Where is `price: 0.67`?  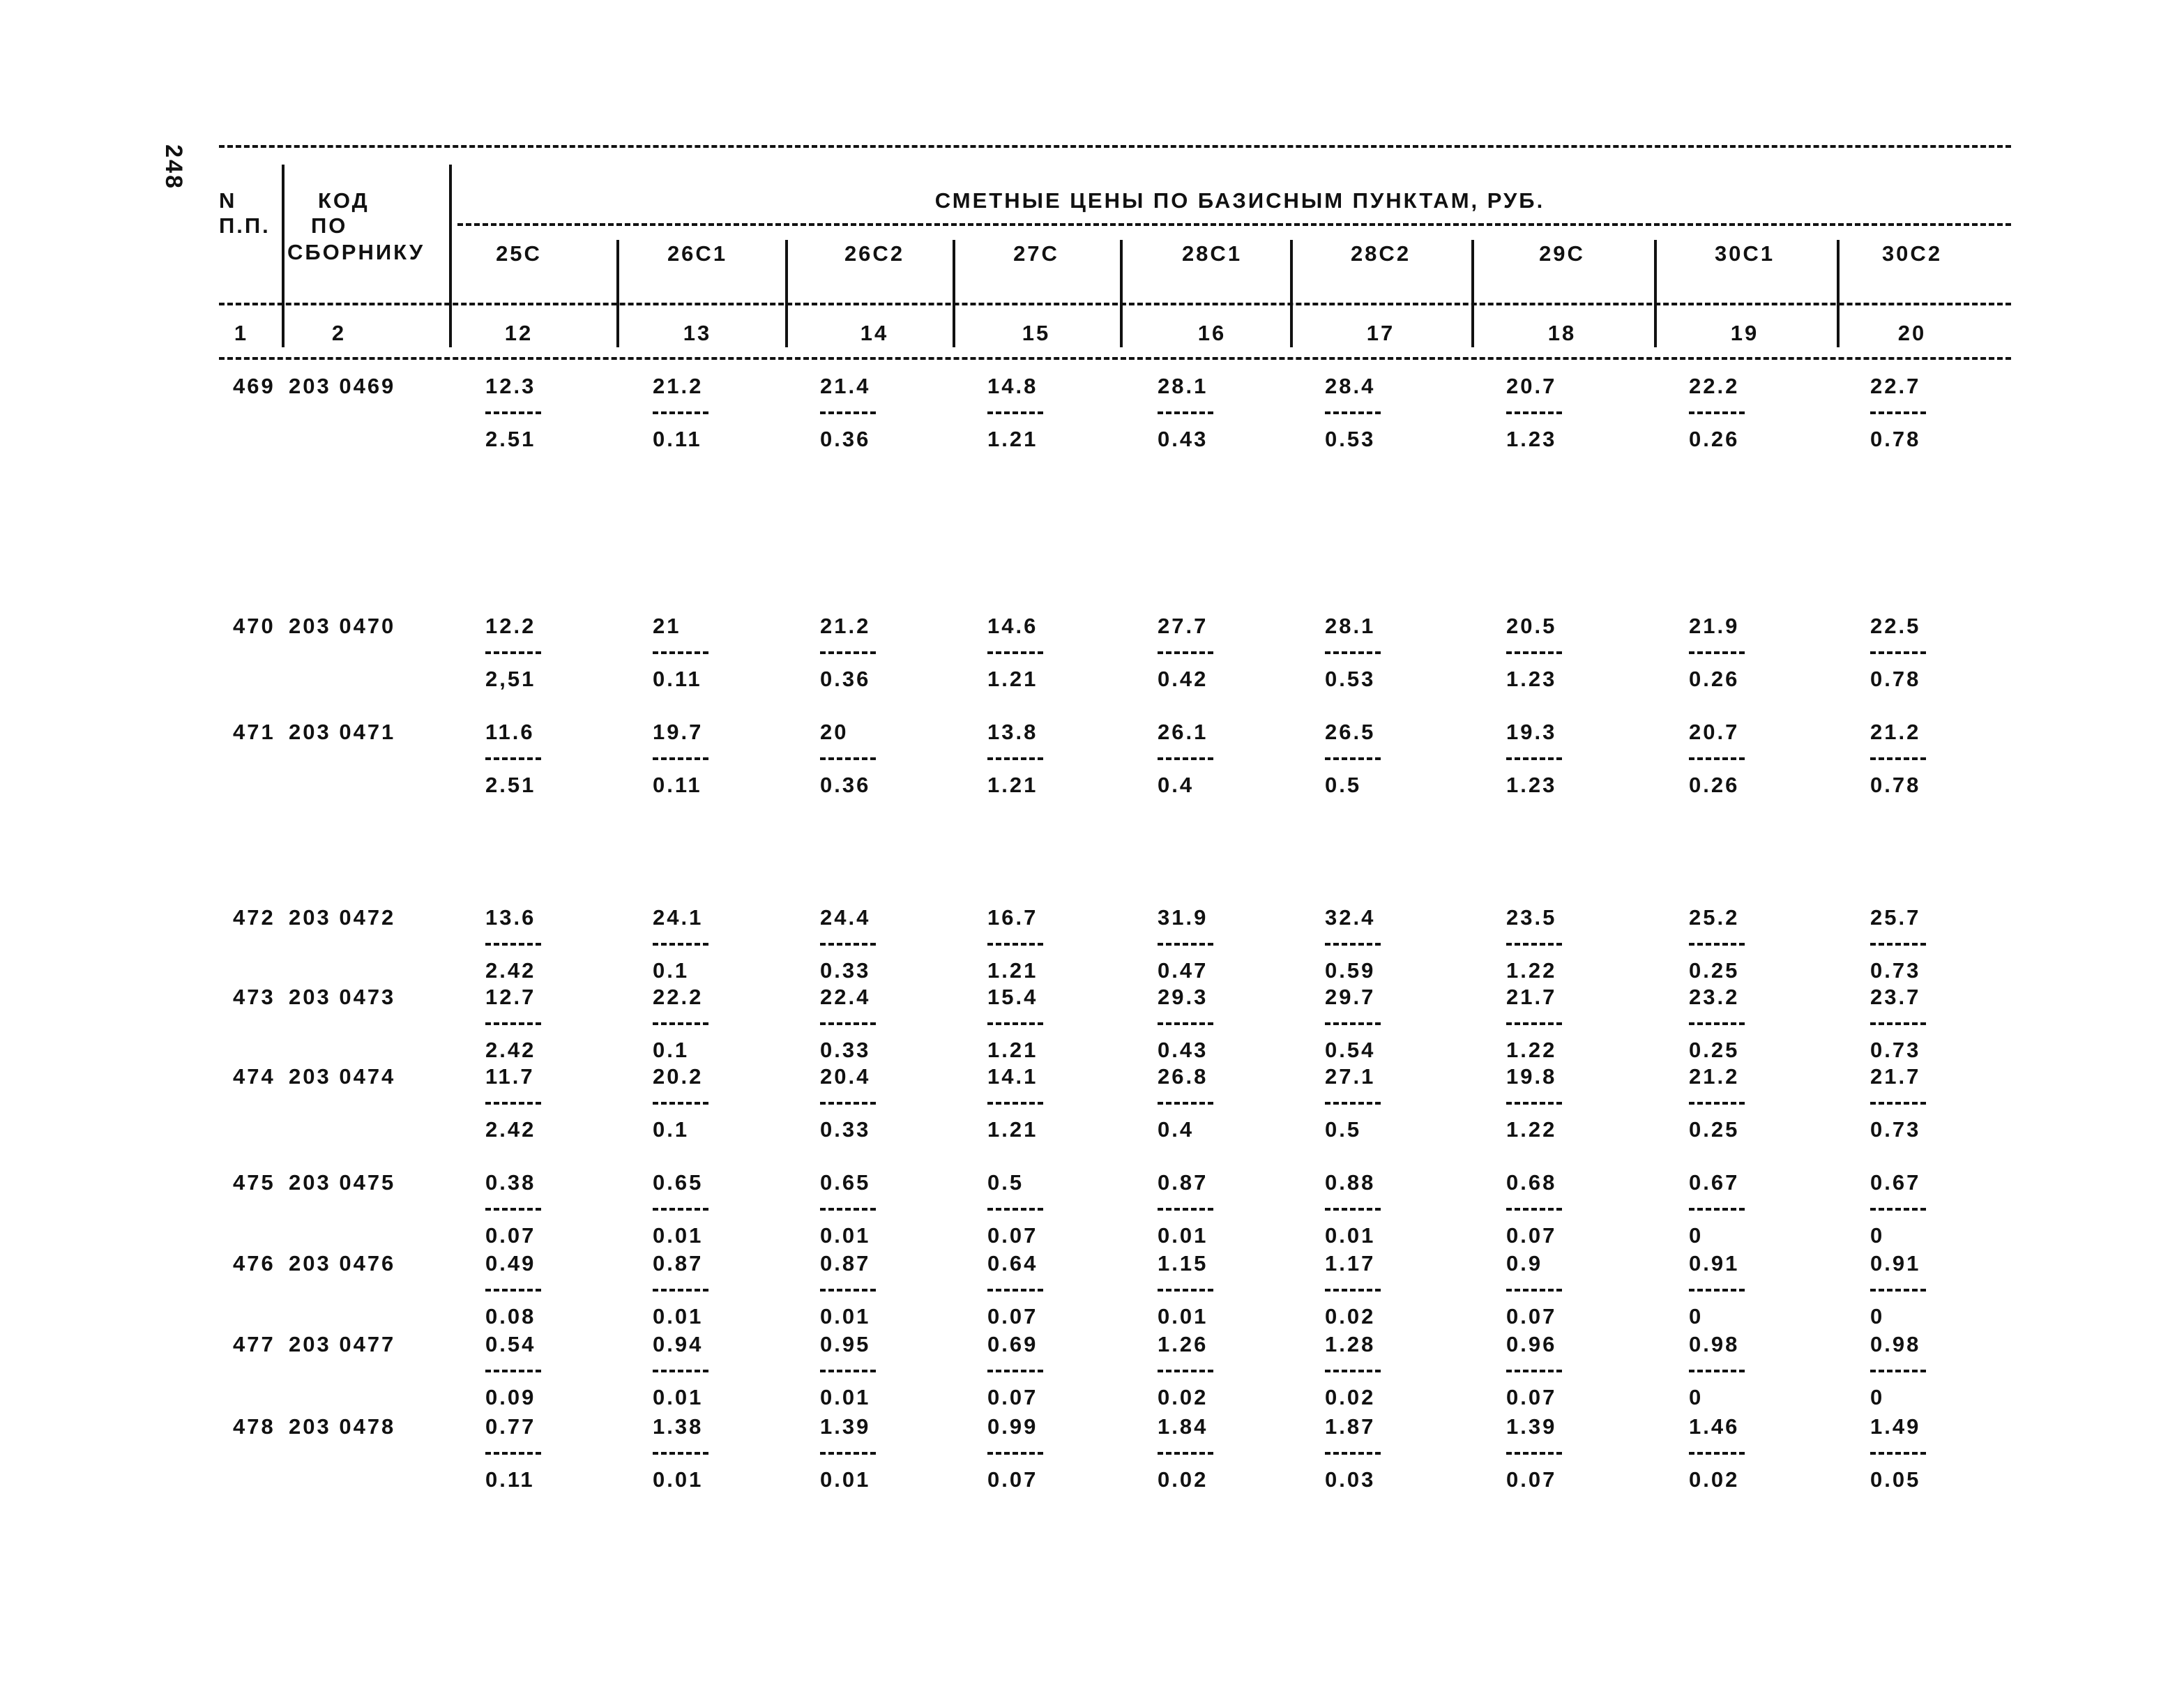
price: 0.67 is located at coordinates (1895, 1182).